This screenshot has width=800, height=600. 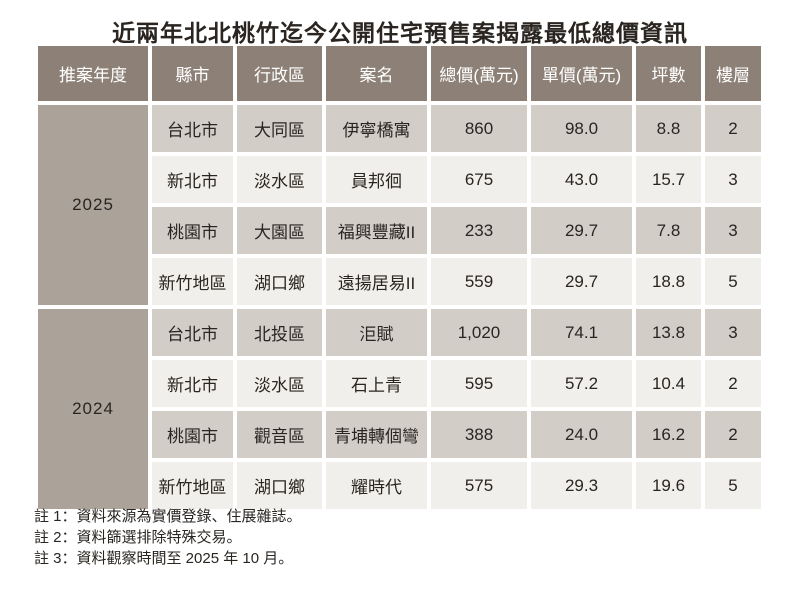 What do you see at coordinates (376, 179) in the screenshot?
I see `cell-project-name: 員邦徊` at bounding box center [376, 179].